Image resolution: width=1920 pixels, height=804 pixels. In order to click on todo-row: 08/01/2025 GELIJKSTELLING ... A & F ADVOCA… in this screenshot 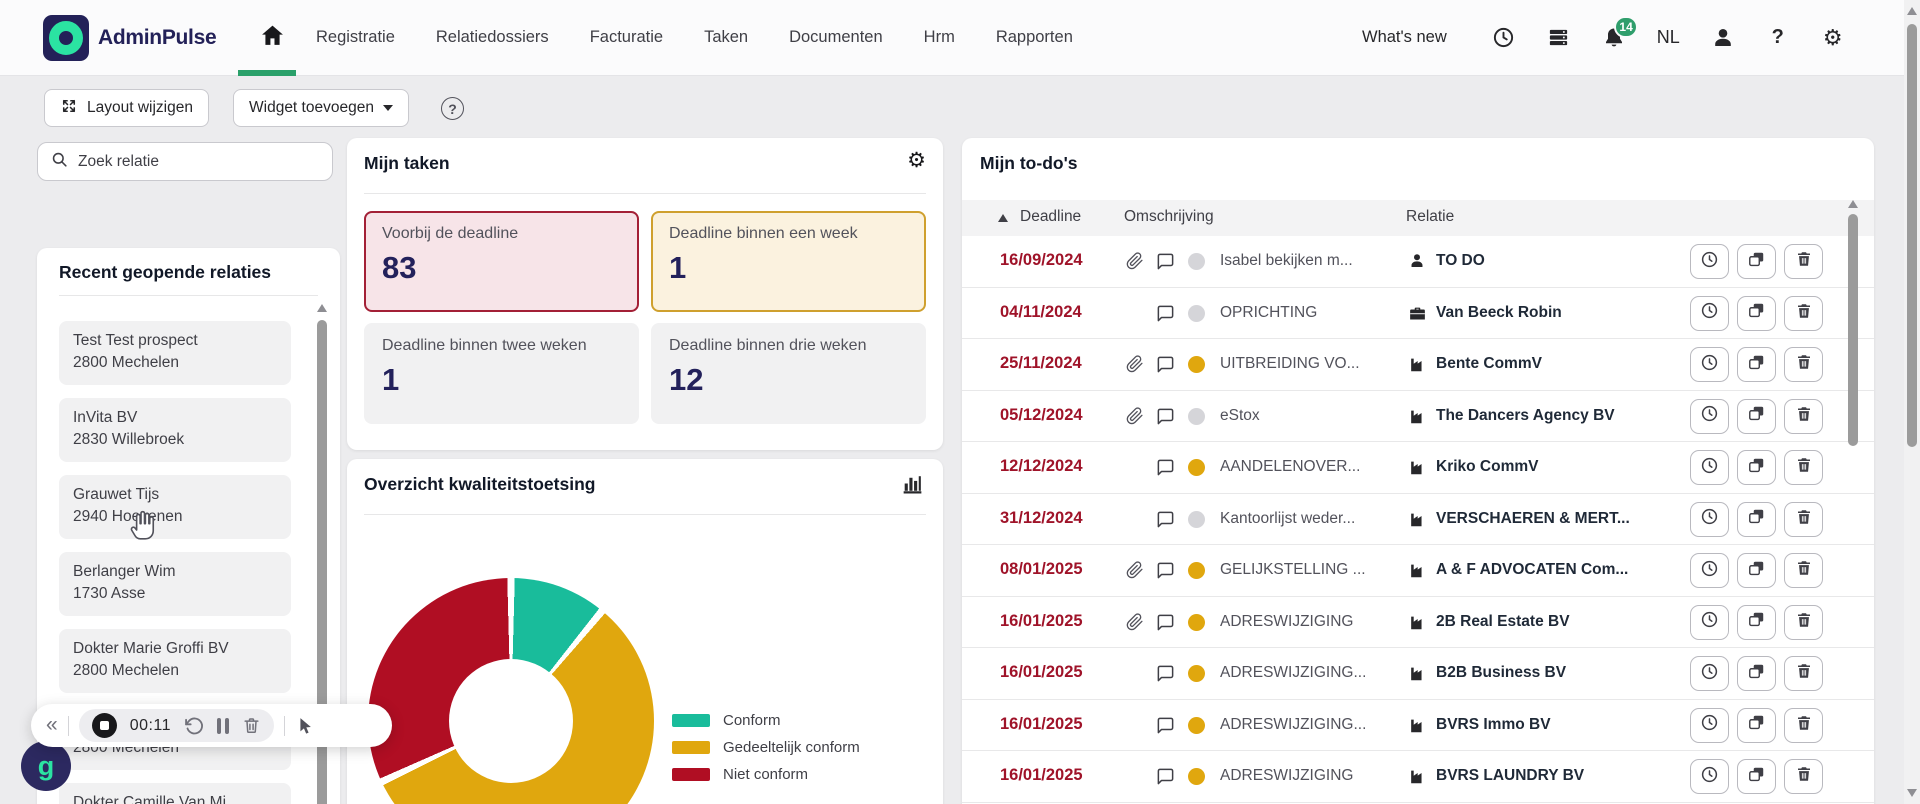, I will do `click(1418, 571)`.